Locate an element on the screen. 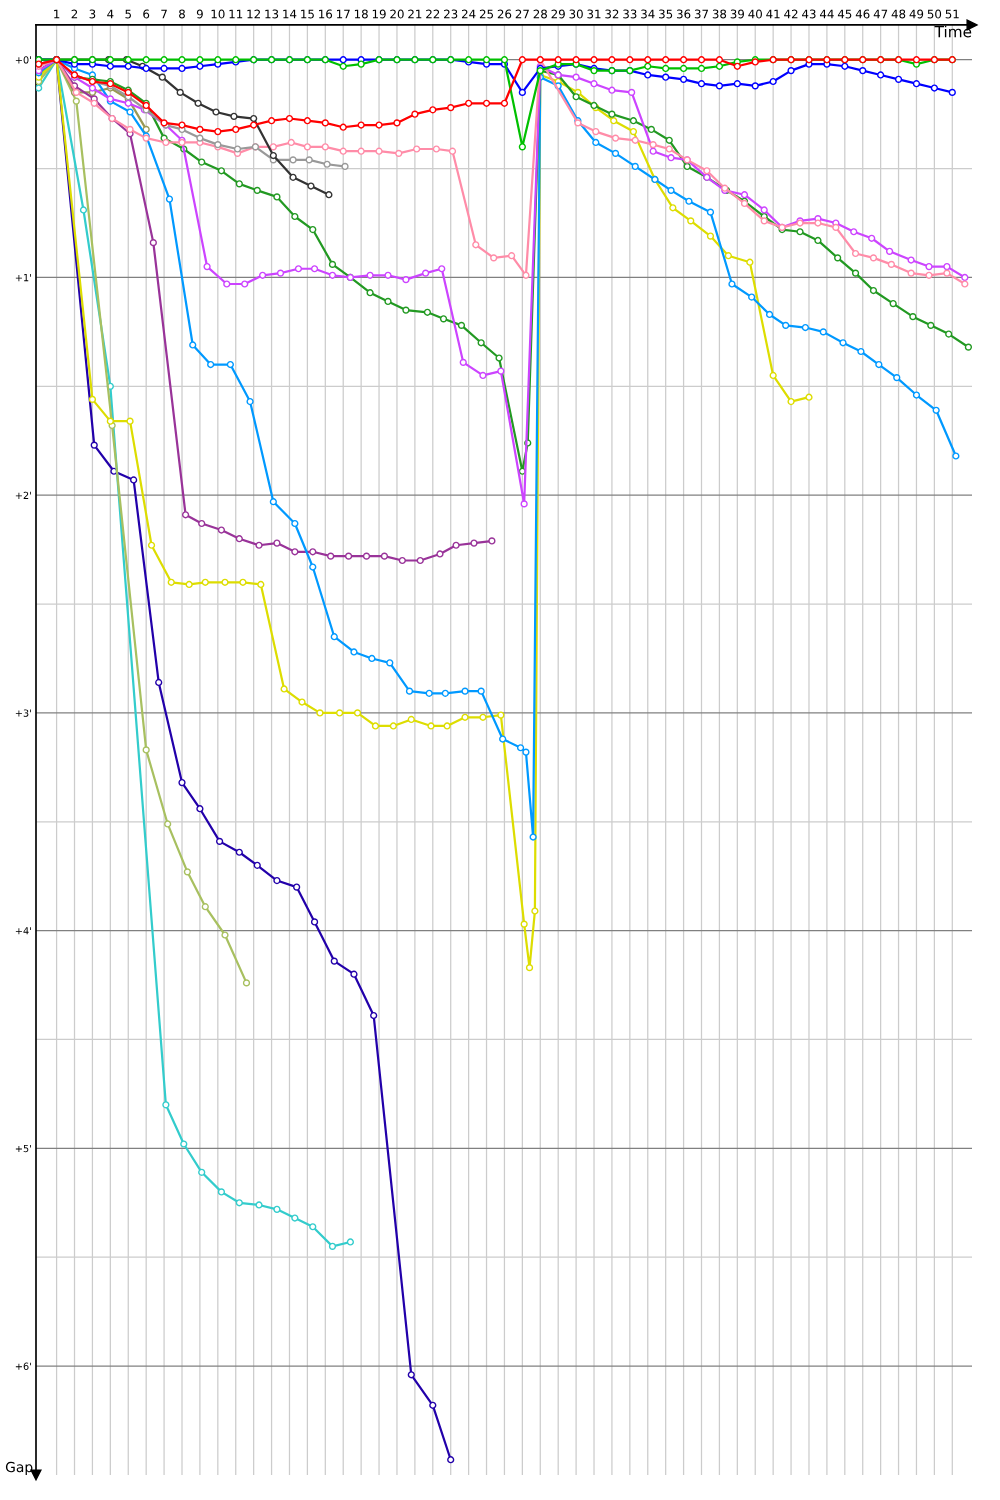 This screenshot has width=1000, height=1500. x-tick-label: 44 is located at coordinates (826, 14).